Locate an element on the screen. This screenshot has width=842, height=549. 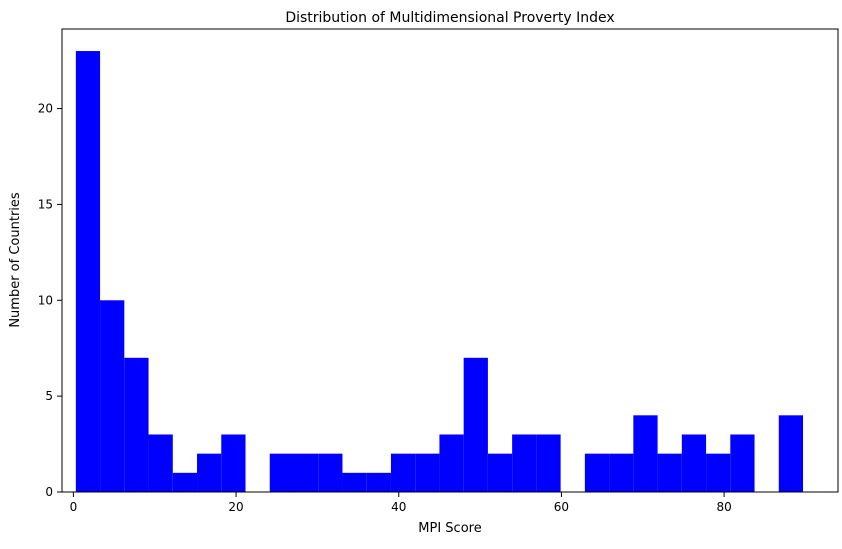
x-tick-label: 20 is located at coordinates (235, 507).